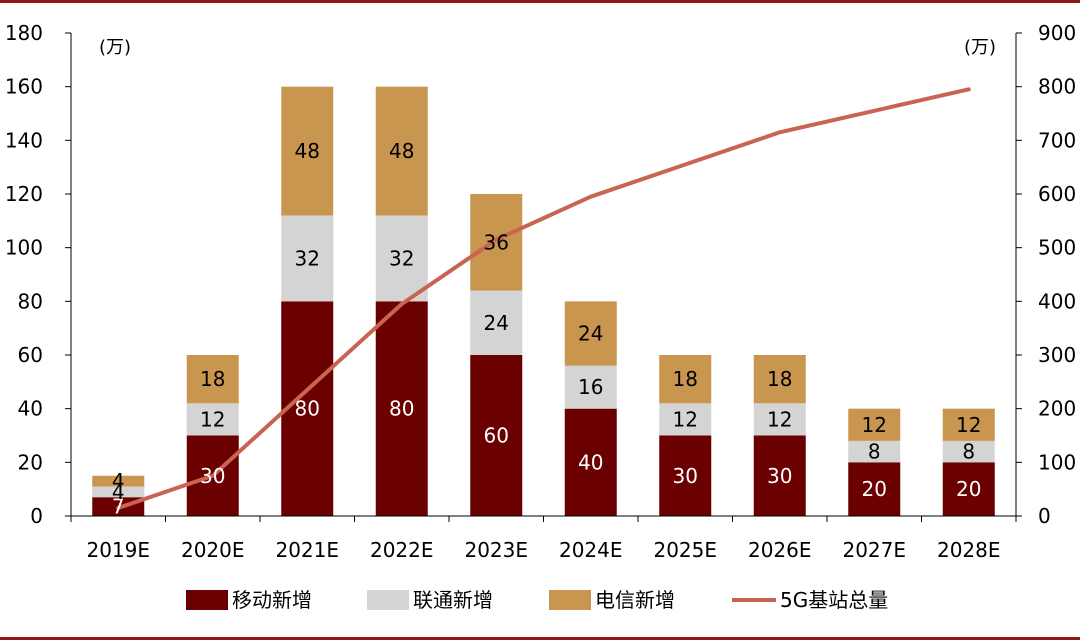 The width and height of the screenshot is (1080, 641). Describe the element at coordinates (1057, 248) in the screenshot. I see `right-tick-label: 500` at that location.